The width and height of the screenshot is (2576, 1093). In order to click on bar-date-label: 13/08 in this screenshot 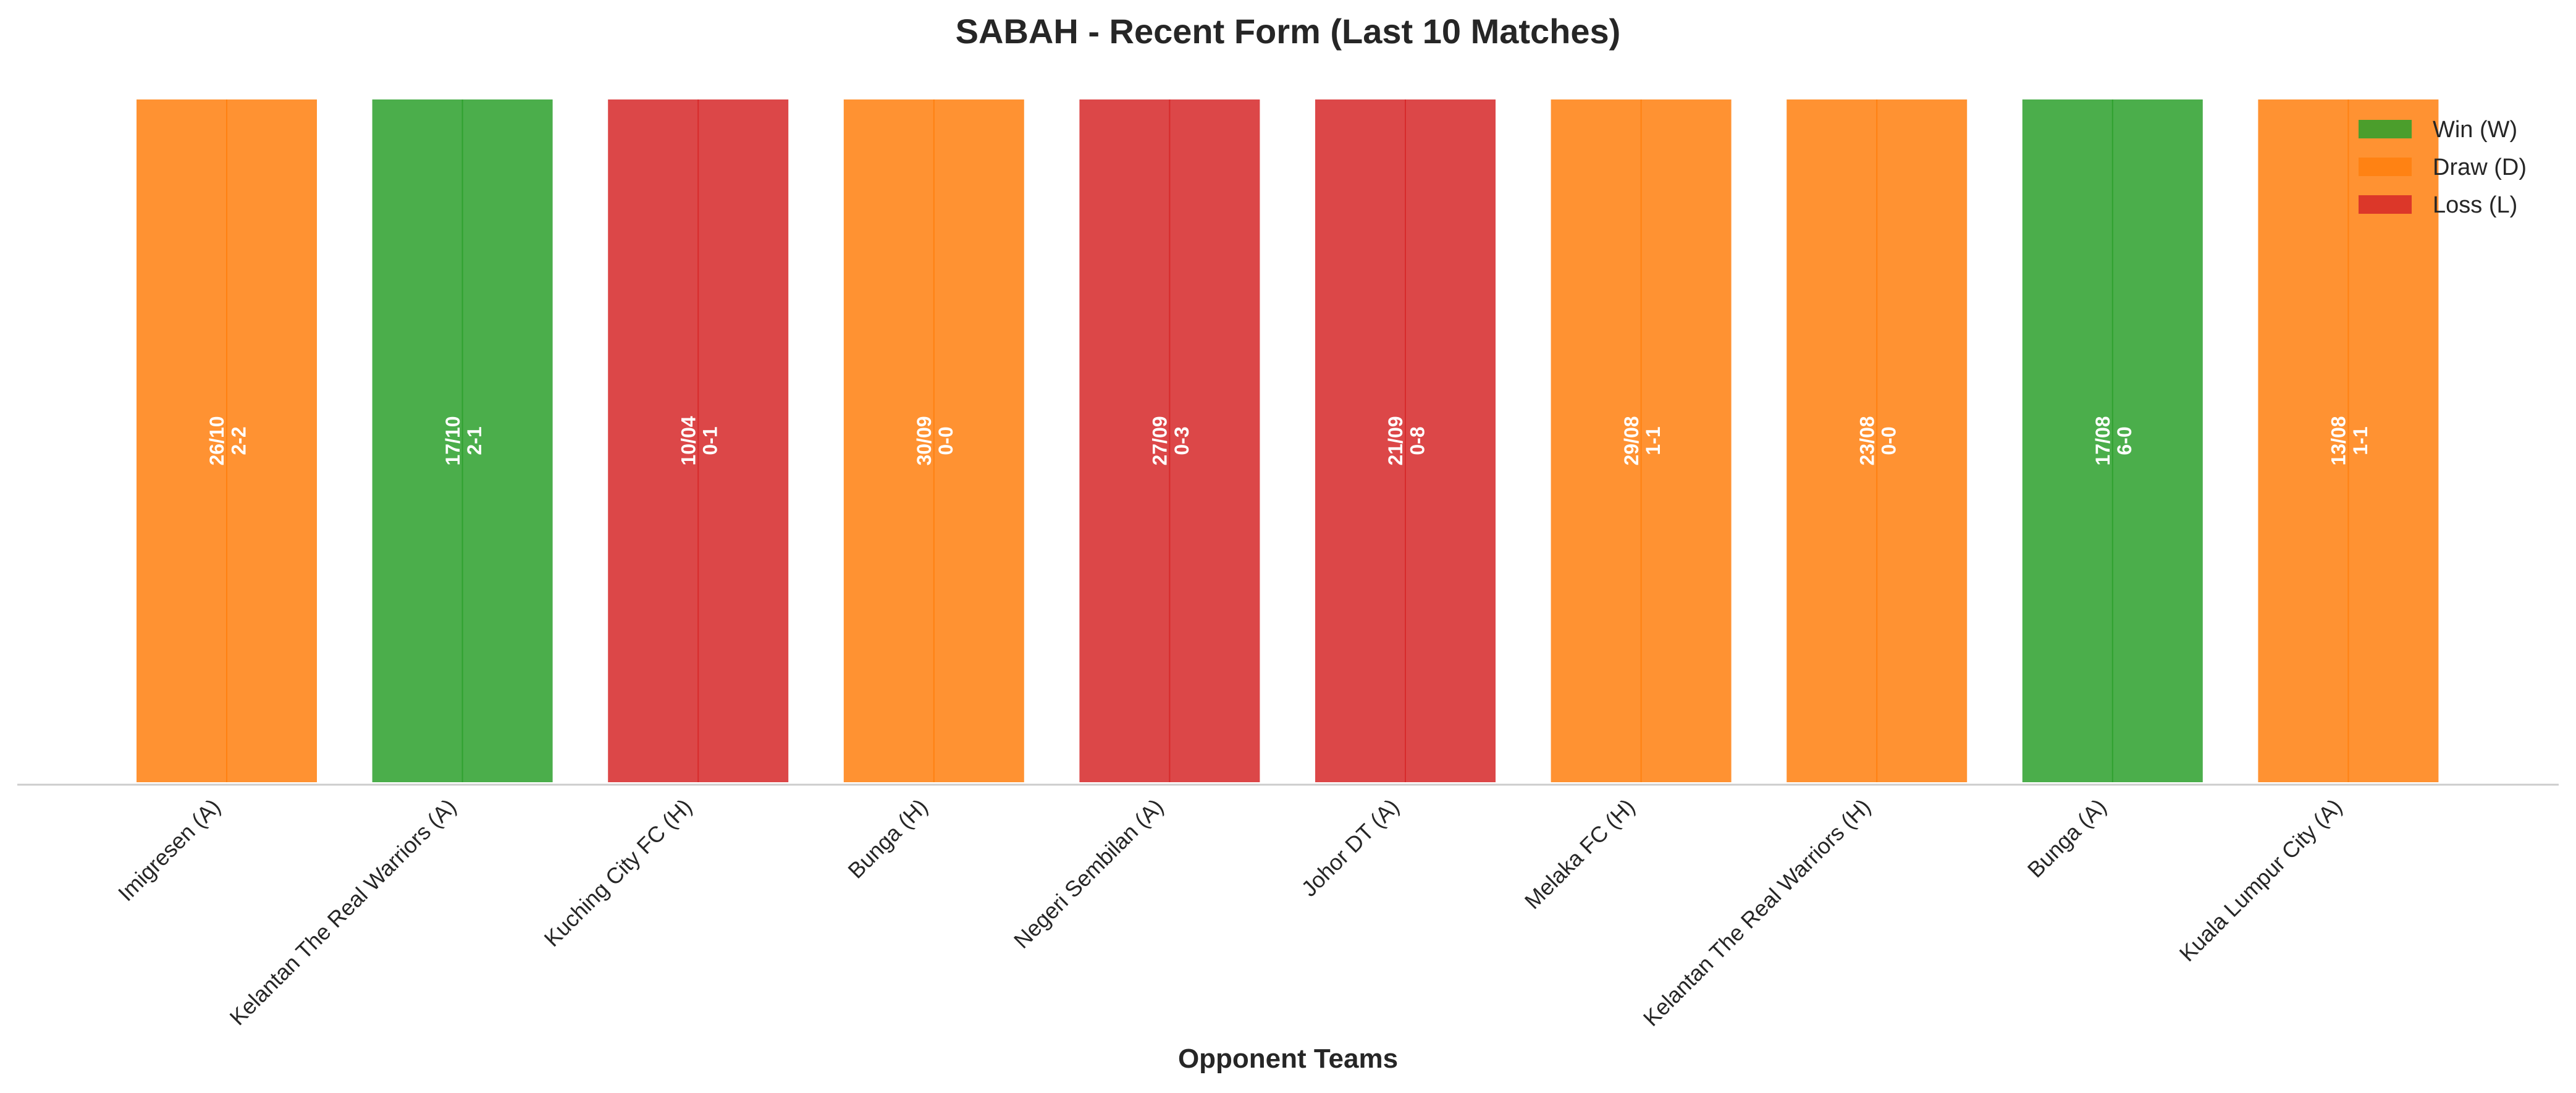, I will do `click(2339, 440)`.